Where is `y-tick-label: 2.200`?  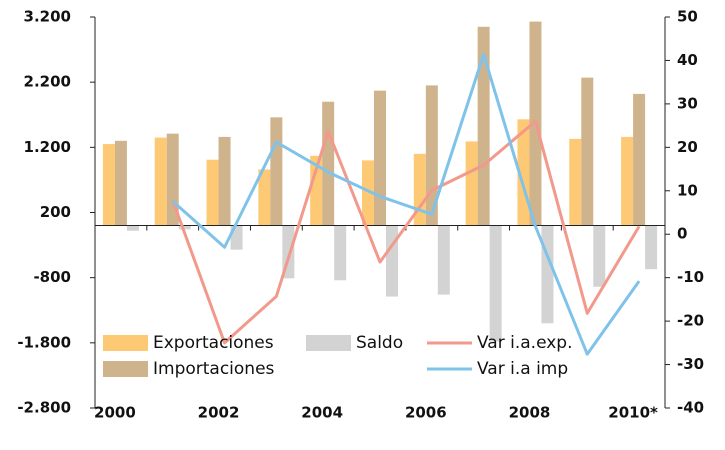
y-tick-label: 2.200 is located at coordinates (47, 82).